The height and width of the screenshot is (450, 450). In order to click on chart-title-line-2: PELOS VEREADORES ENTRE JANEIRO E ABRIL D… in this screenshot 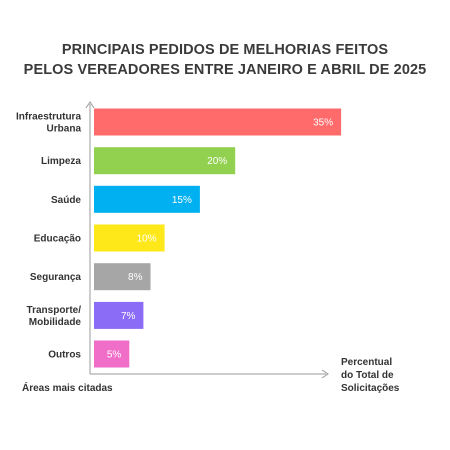, I will do `click(225, 70)`.